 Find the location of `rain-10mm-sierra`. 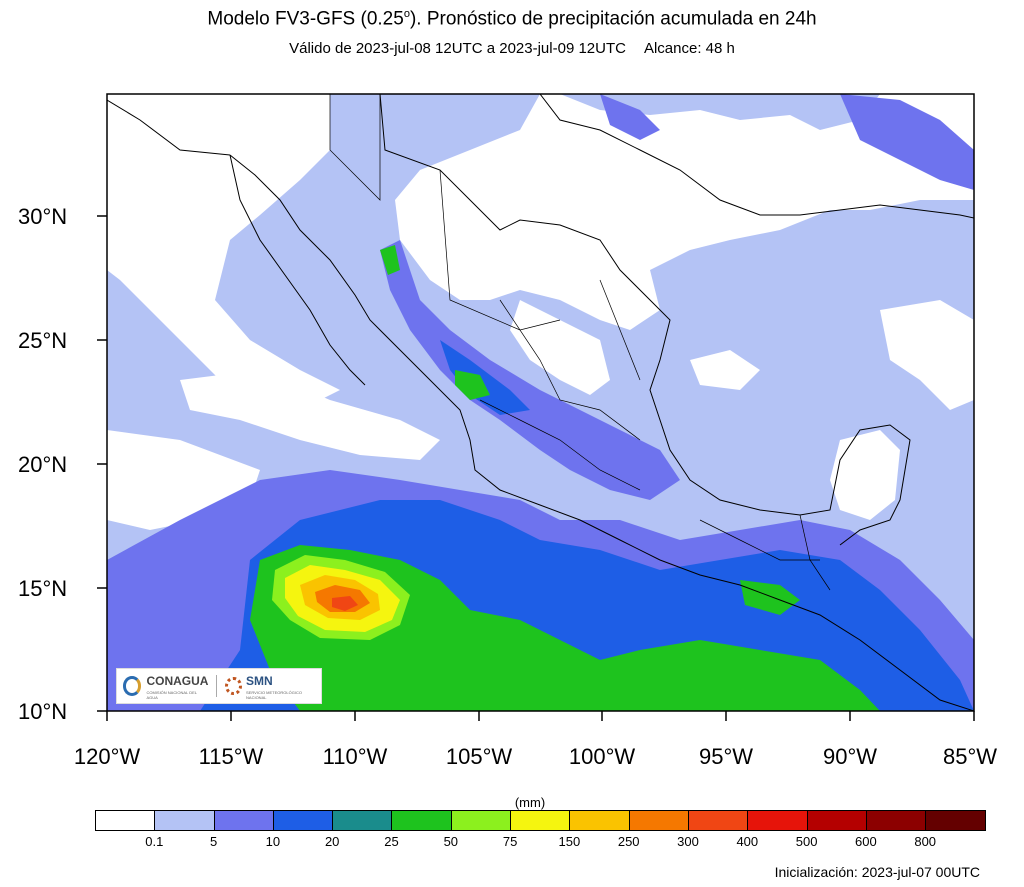

rain-10mm-sierra is located at coordinates (485, 377).